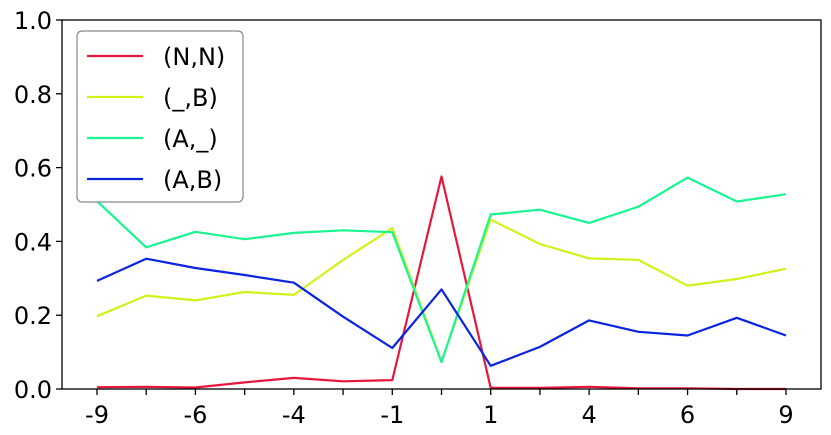 The width and height of the screenshot is (831, 435). What do you see at coordinates (294, 415) in the screenshot?
I see `x-tick-label: -4` at bounding box center [294, 415].